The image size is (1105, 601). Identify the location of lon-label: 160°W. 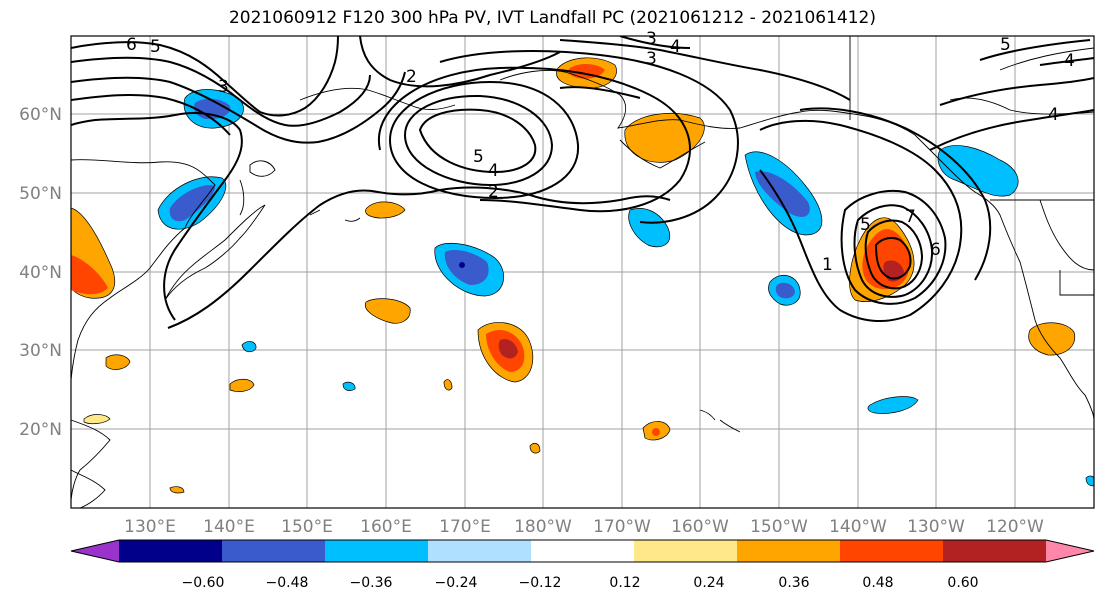
(700, 527).